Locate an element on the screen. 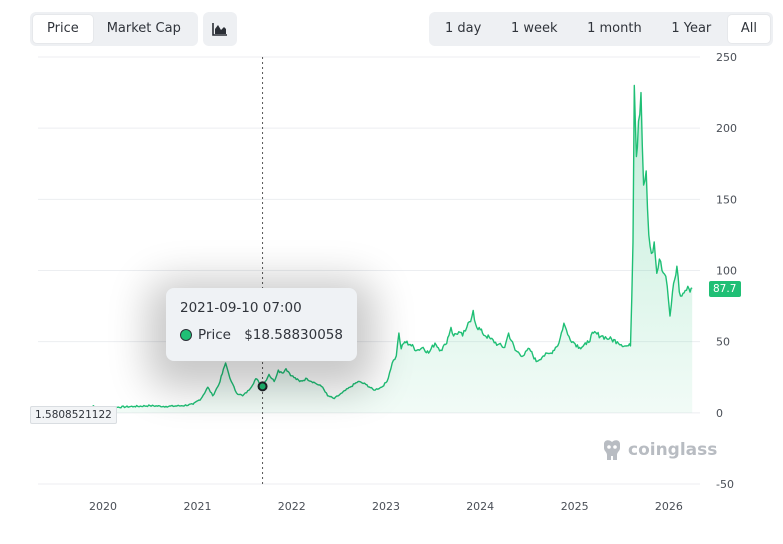 This screenshot has height=544, width=783. range-1-year: 1 Year is located at coordinates (691, 28).